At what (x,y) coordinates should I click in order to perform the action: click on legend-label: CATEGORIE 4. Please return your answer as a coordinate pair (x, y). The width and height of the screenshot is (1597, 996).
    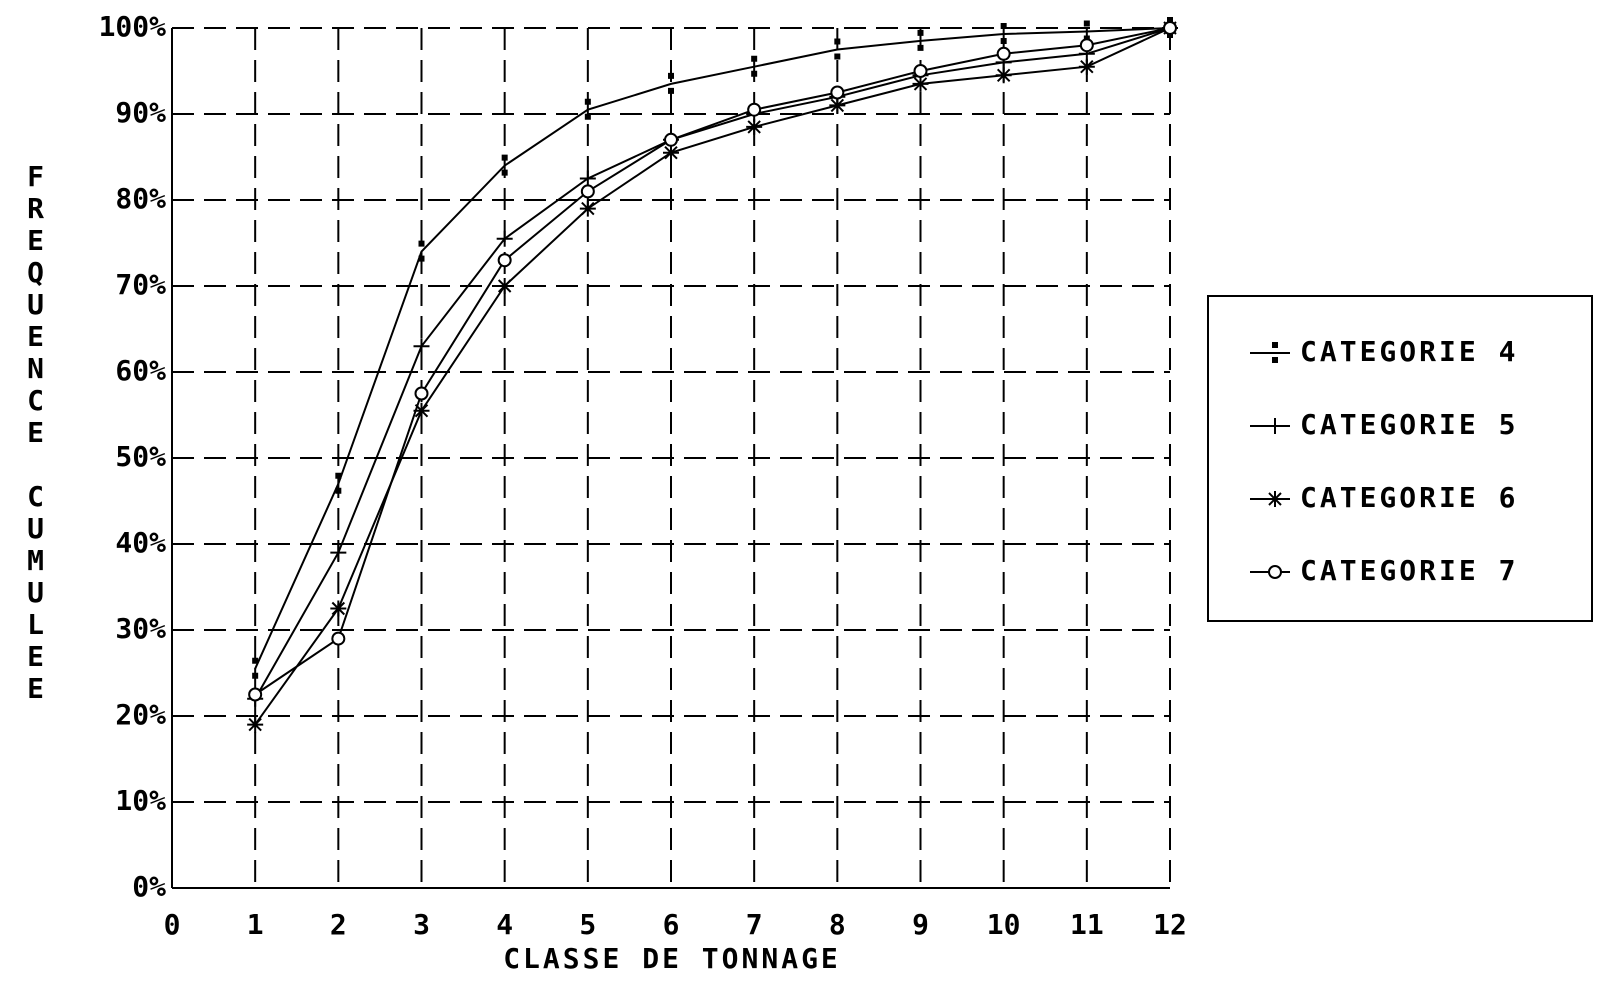
    Looking at the image, I should click on (1409, 351).